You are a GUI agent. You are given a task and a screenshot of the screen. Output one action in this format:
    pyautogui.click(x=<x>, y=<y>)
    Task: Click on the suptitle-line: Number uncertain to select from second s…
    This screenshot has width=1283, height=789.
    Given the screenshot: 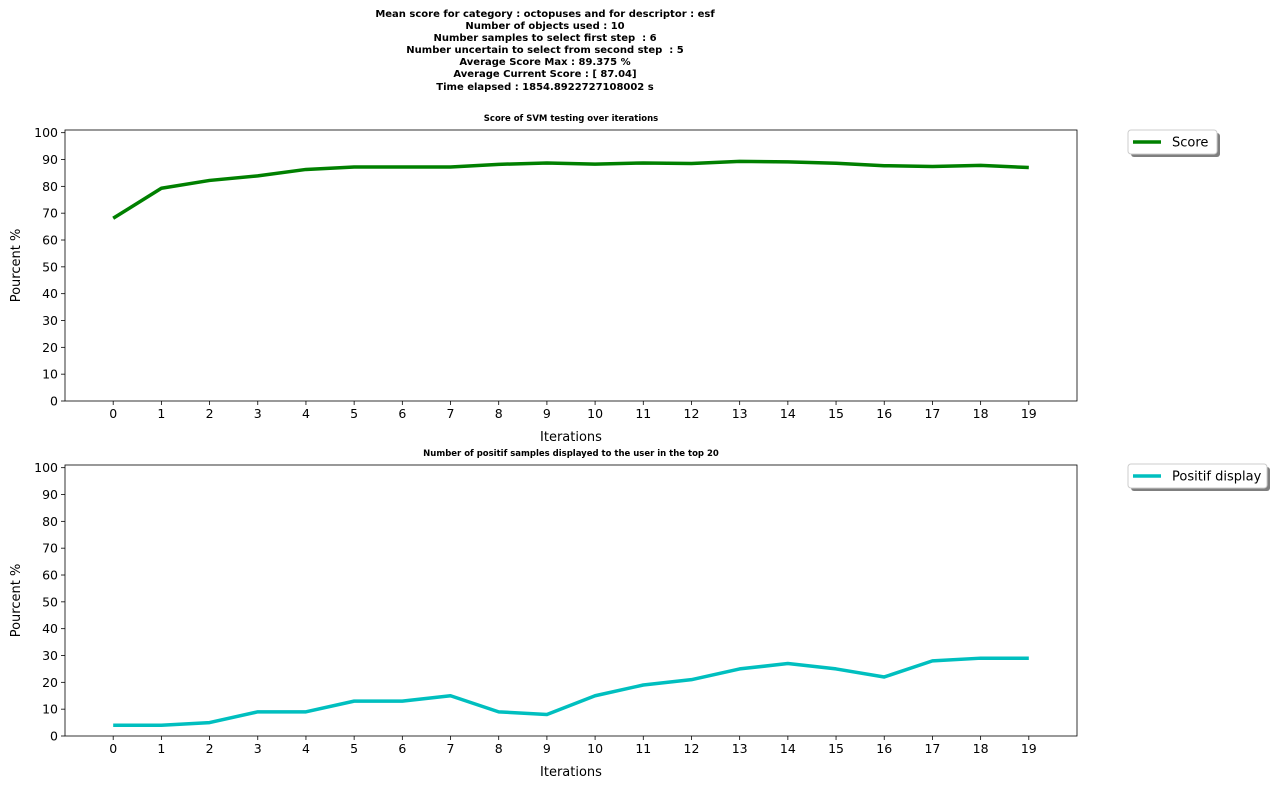 What is the action you would take?
    pyautogui.click(x=545, y=51)
    